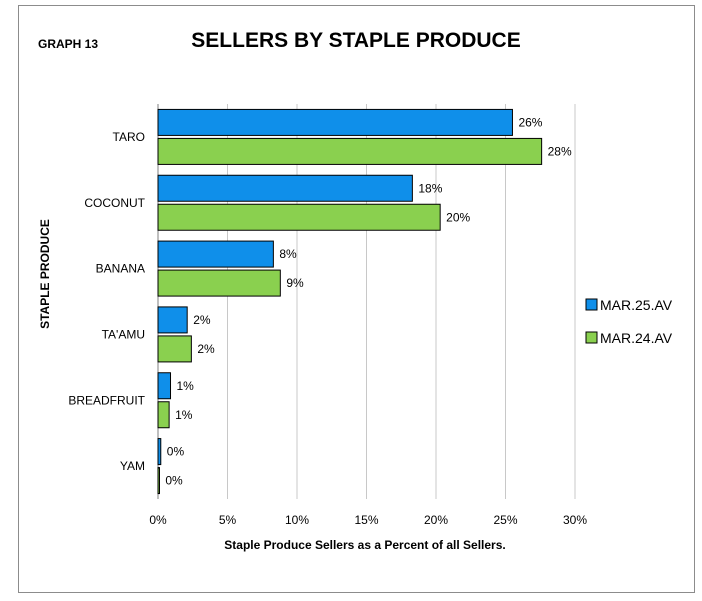 The height and width of the screenshot is (601, 702). Describe the element at coordinates (106, 400) in the screenshot. I see `category-label: BREADFRUIT` at that location.